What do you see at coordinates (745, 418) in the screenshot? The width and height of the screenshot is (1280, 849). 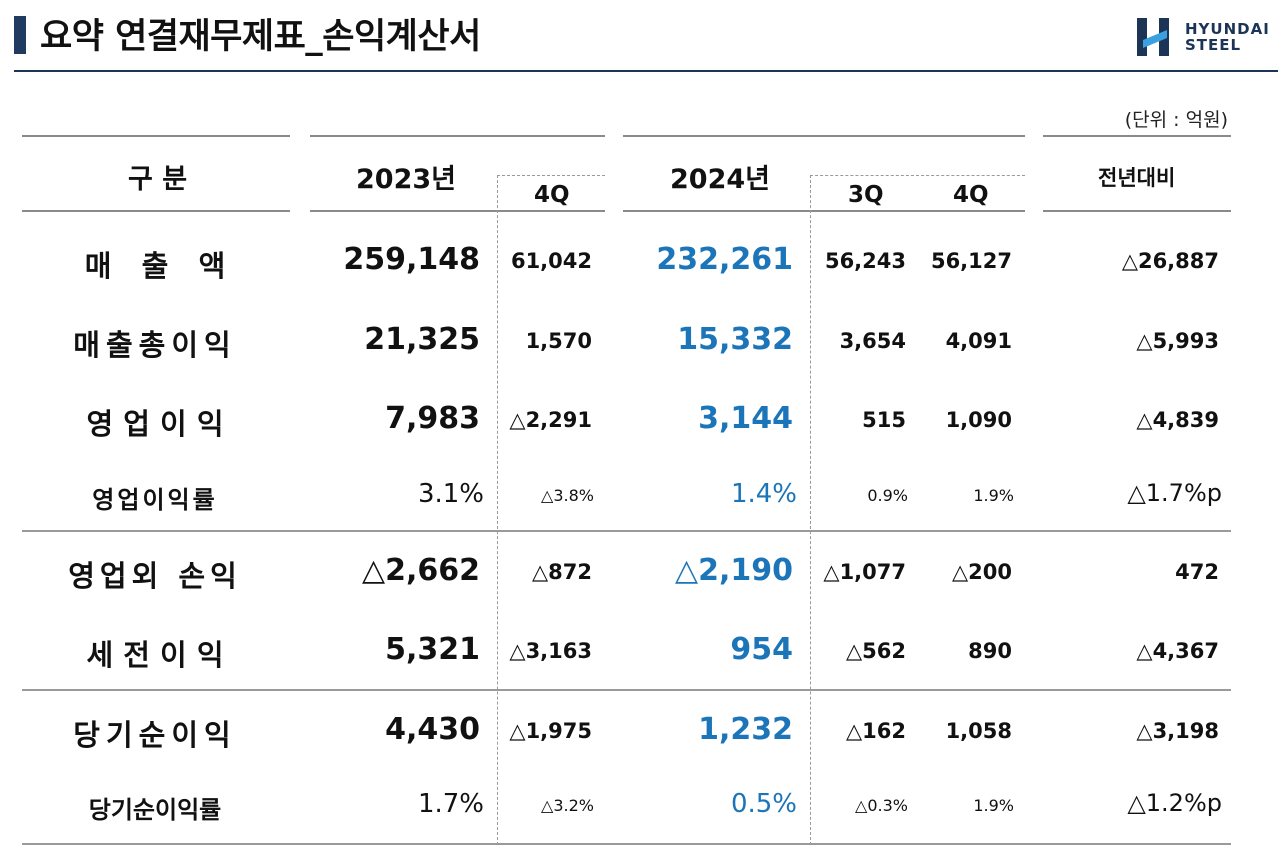 I see `value-2024: 3,144` at bounding box center [745, 418].